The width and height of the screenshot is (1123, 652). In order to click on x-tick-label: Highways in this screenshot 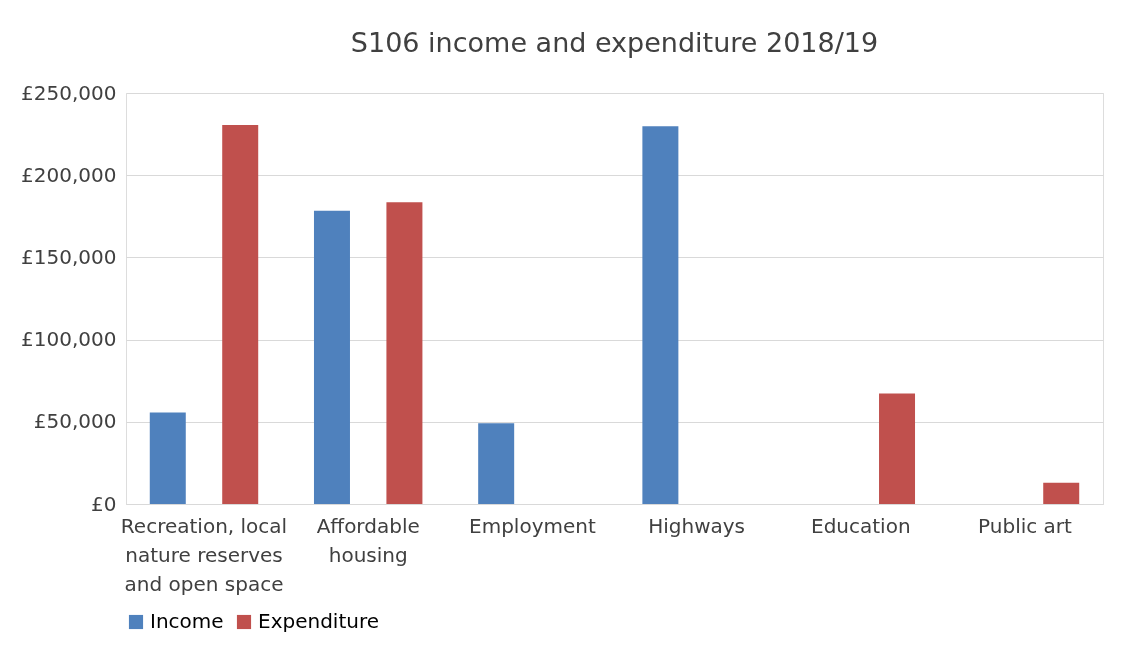, I will do `click(697, 525)`.